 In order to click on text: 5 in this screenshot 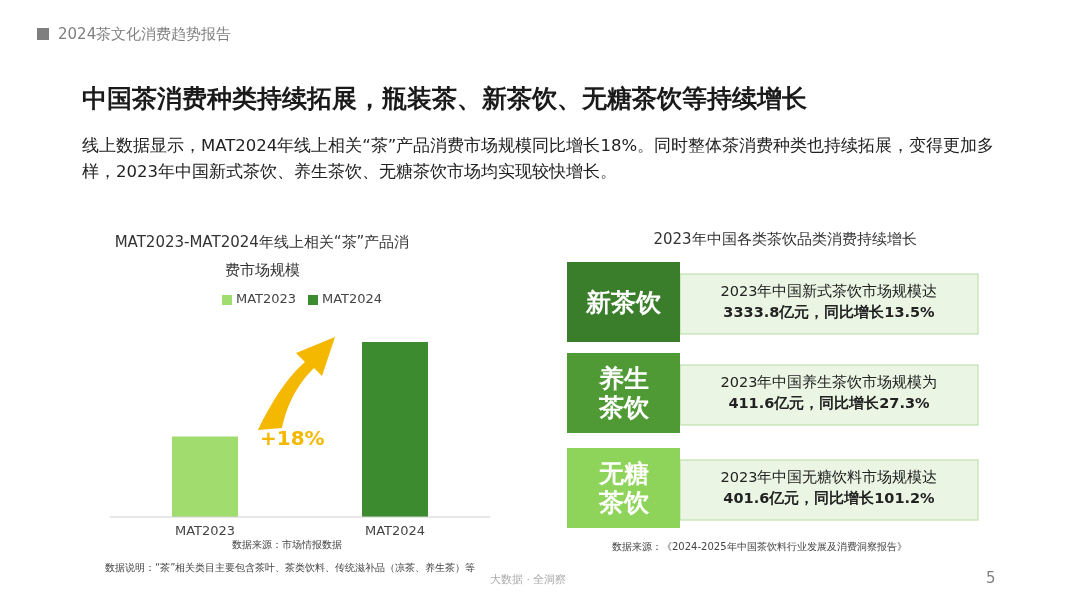, I will do `click(991, 578)`.